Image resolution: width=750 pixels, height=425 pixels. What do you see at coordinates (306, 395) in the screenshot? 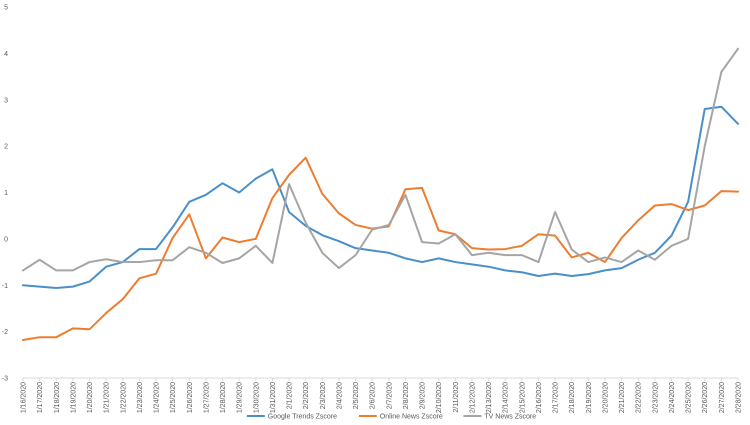
I see `x-tick-label: 2/2/2020` at bounding box center [306, 395].